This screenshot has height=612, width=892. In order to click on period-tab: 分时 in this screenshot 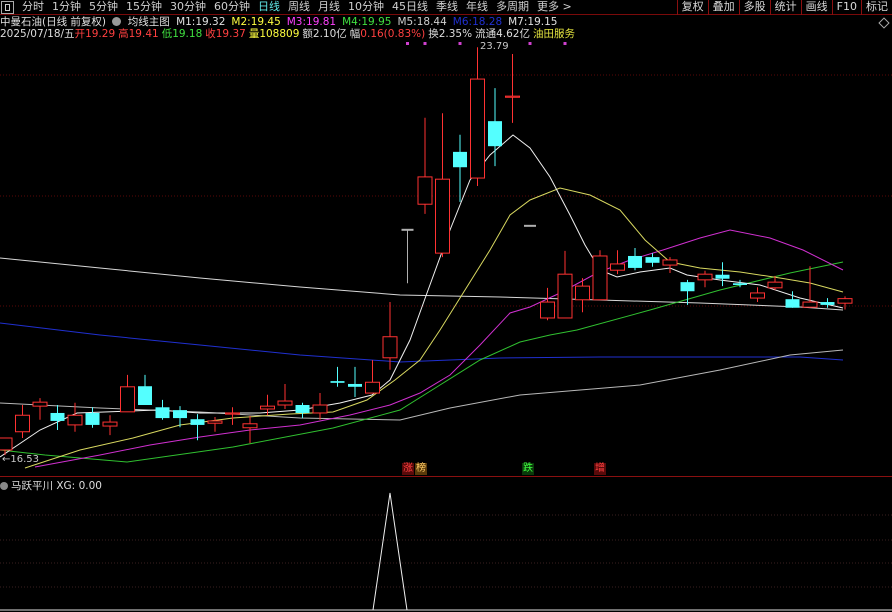, I will do `click(33, 6)`.